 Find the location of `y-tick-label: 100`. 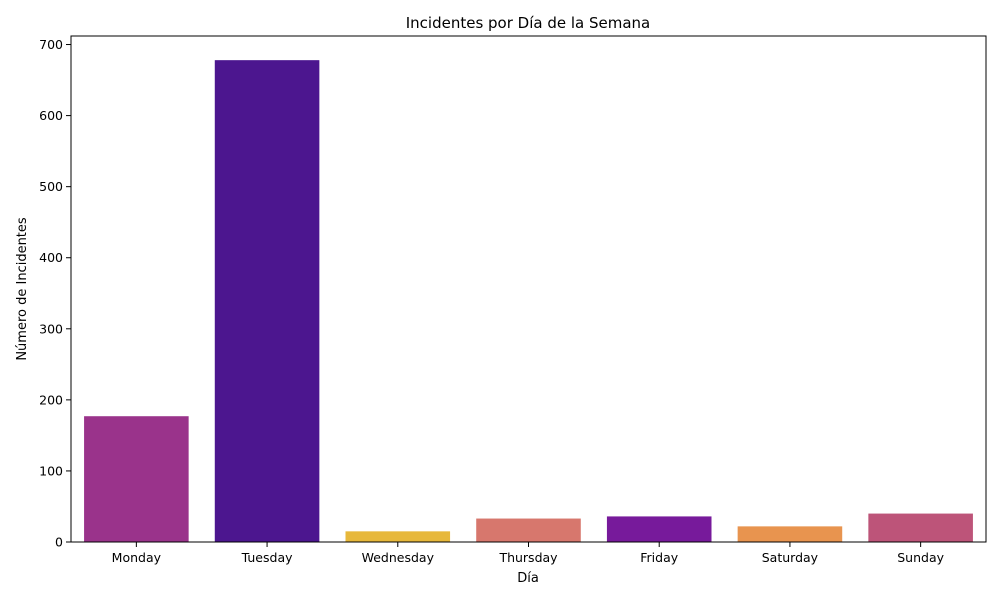

y-tick-label: 100 is located at coordinates (51, 470).